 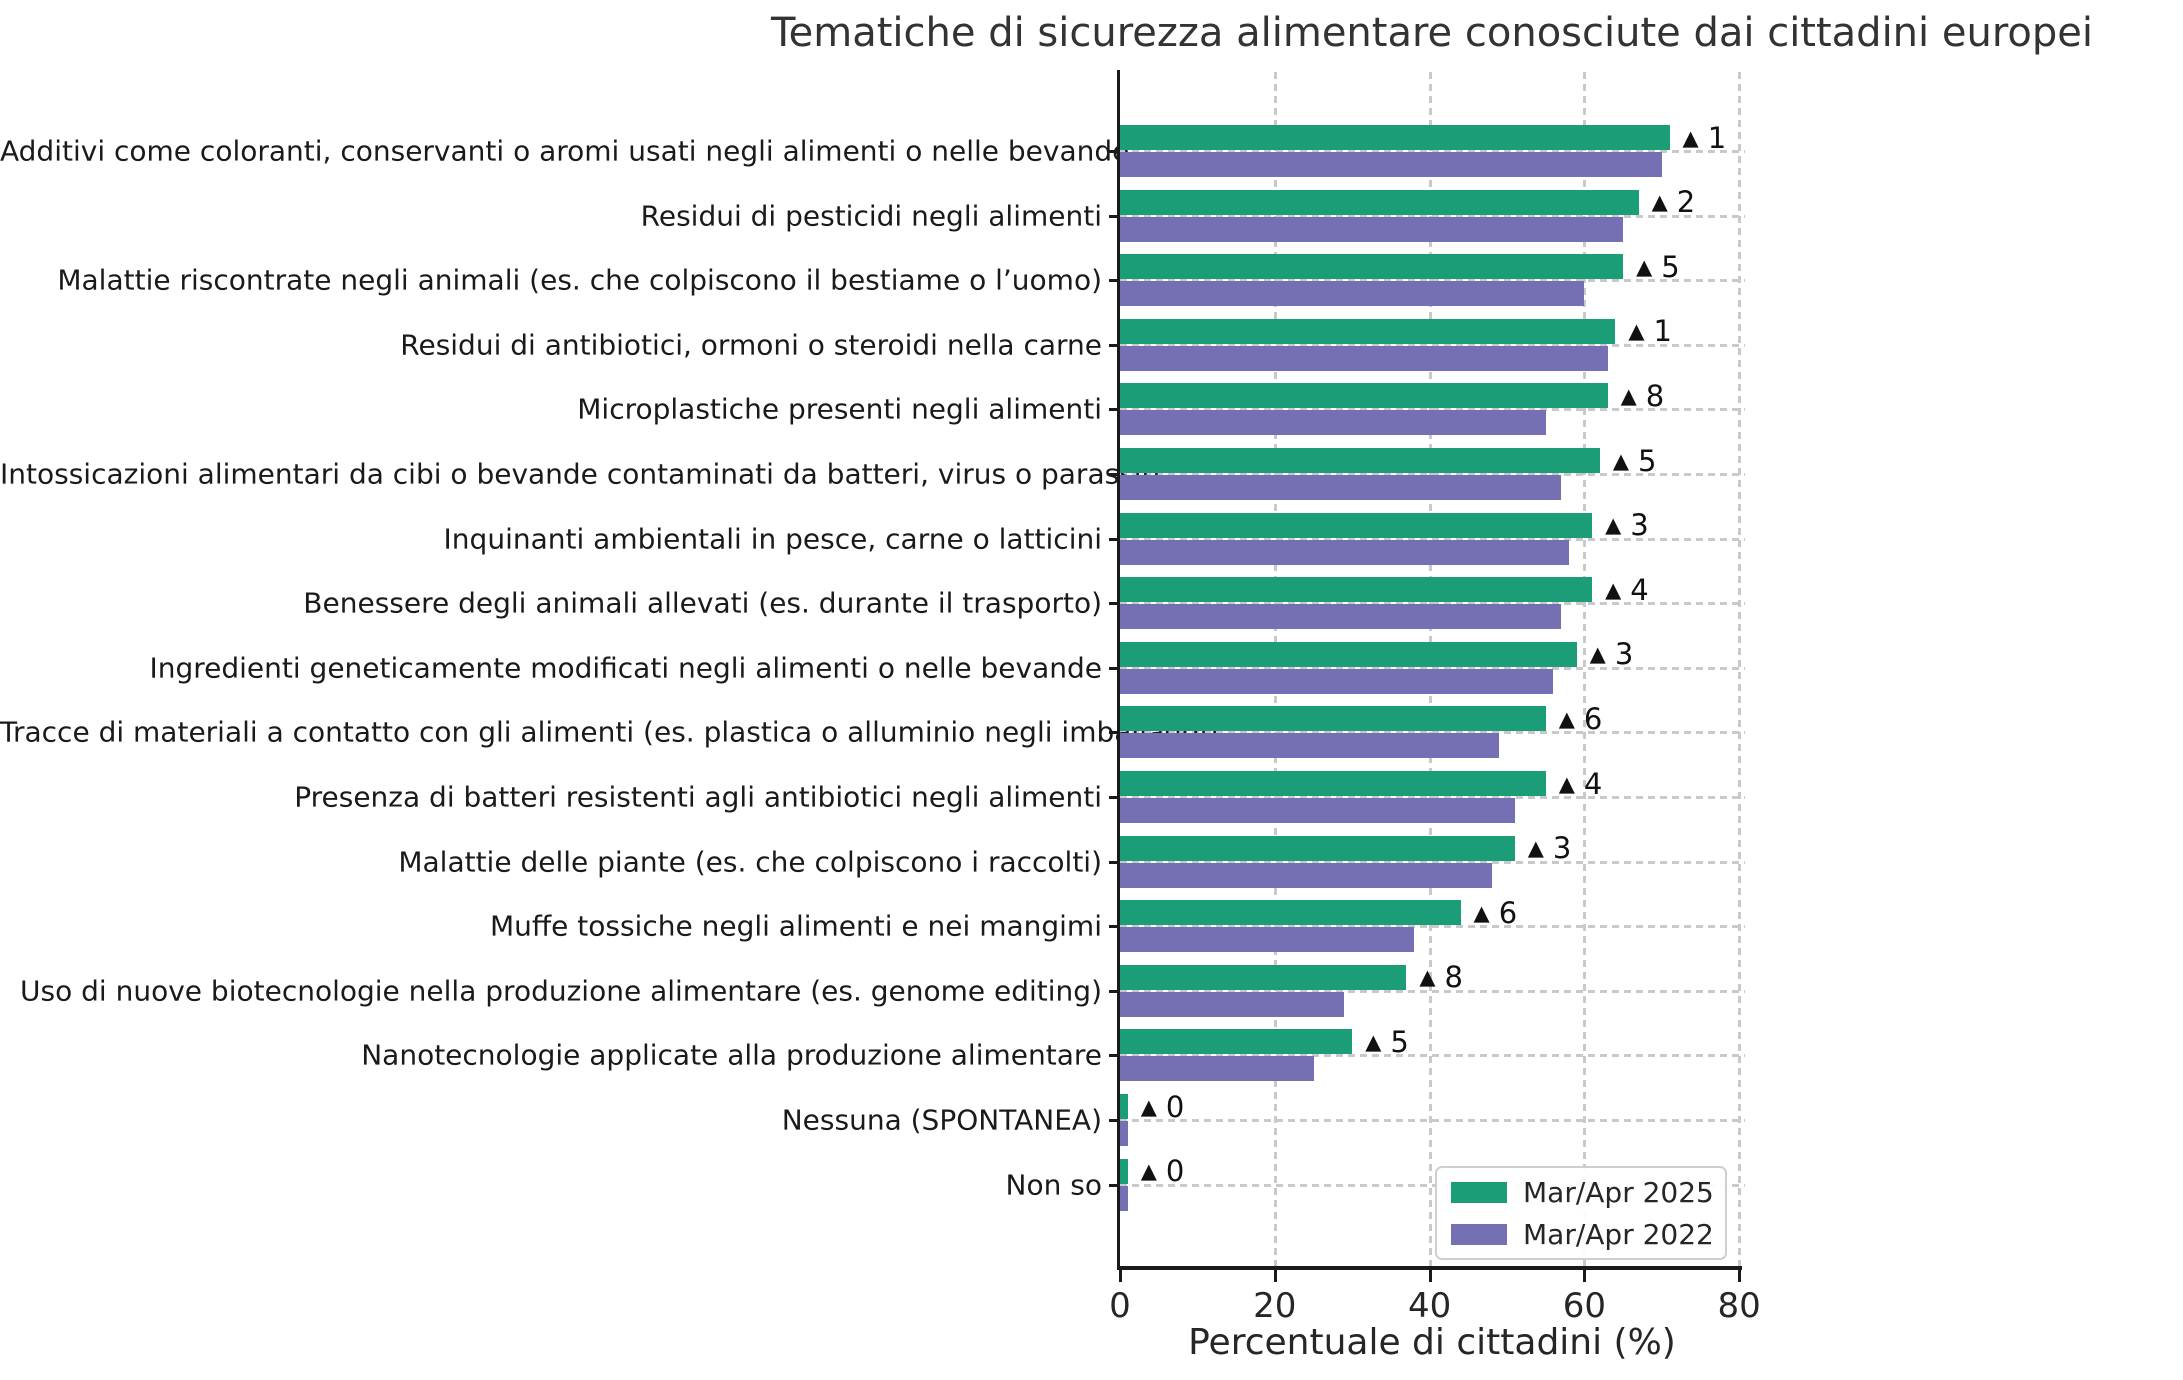 What do you see at coordinates (1582, 1234) in the screenshot?
I see `legend-item-2022: Mar/Apr 2022` at bounding box center [1582, 1234].